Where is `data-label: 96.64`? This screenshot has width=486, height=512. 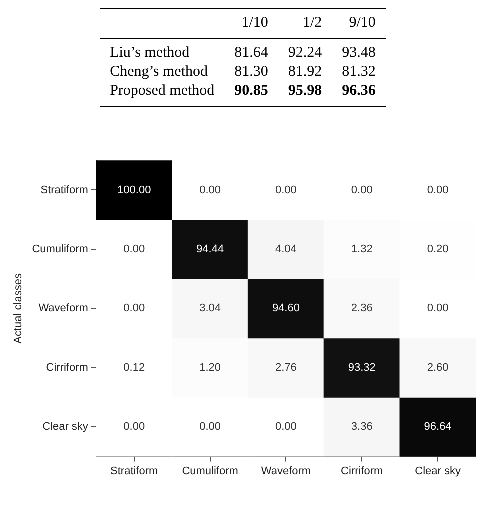
data-label: 96.64 is located at coordinates (438, 427).